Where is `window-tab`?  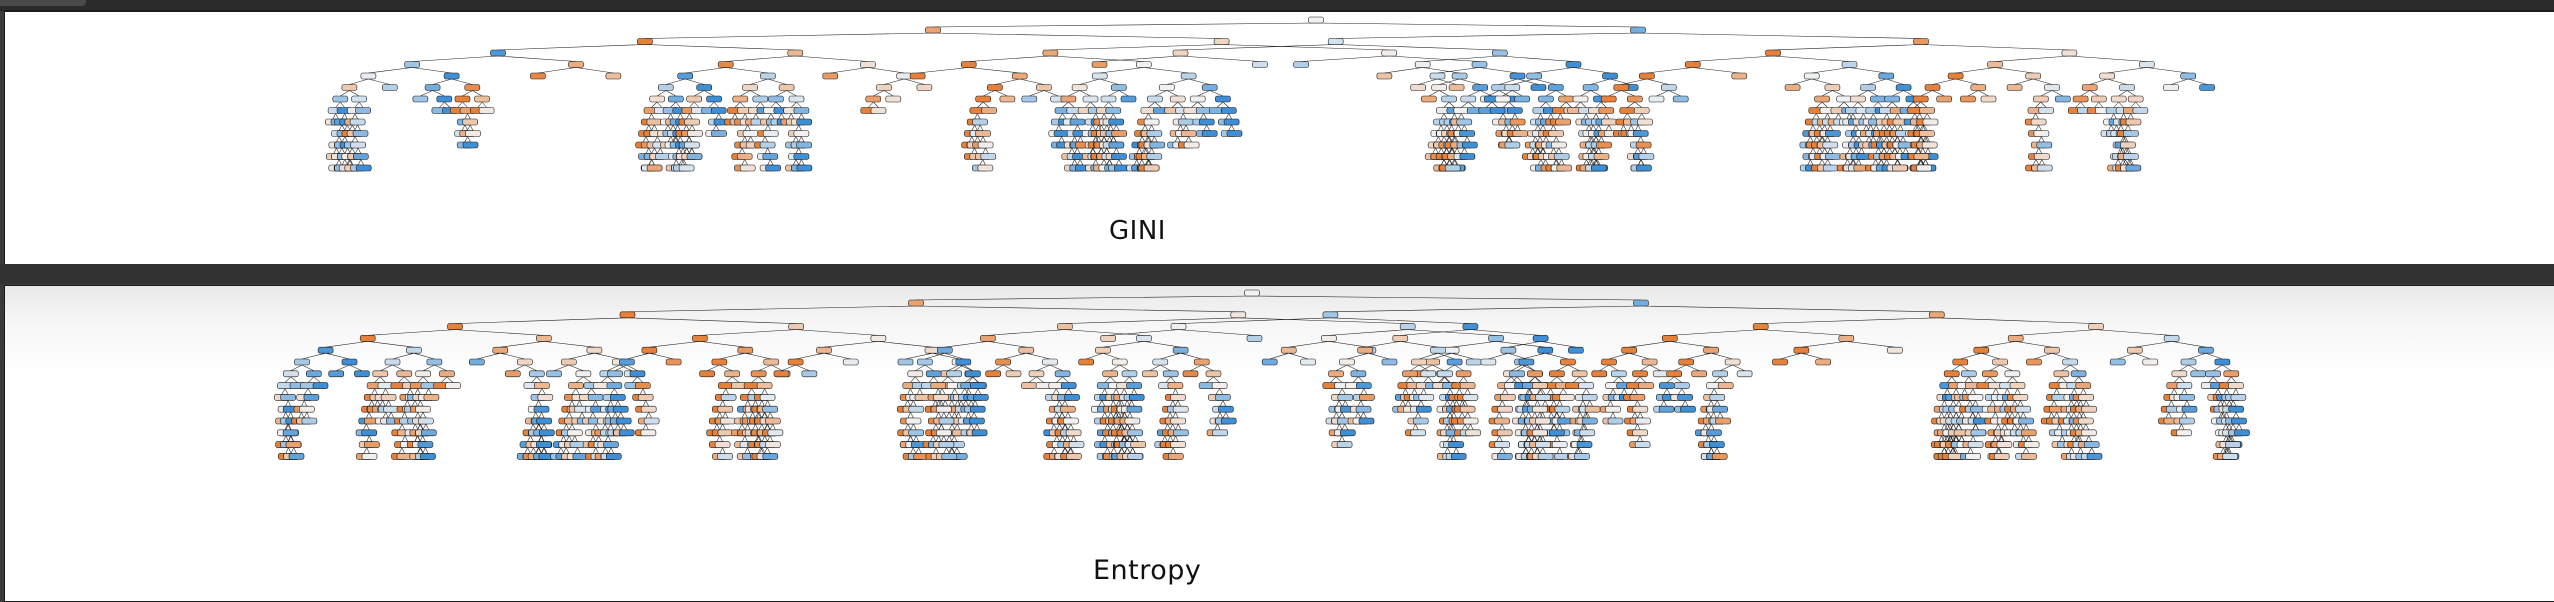 window-tab is located at coordinates (43, 3).